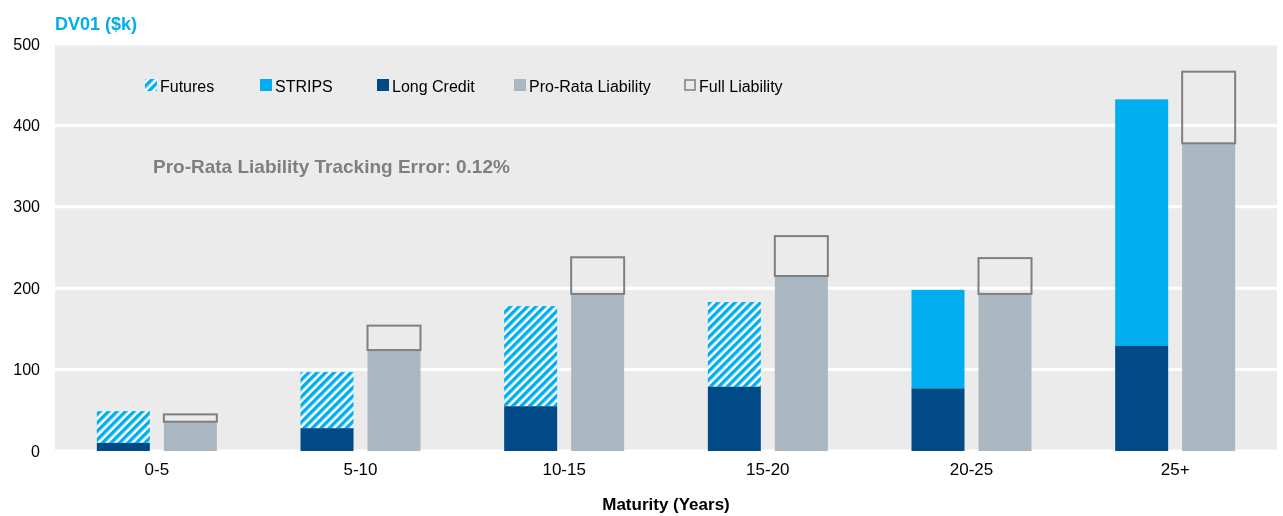 This screenshot has width=1283, height=516. Describe the element at coordinates (971, 469) in the screenshot. I see `x-tick-label: 20-25` at that location.